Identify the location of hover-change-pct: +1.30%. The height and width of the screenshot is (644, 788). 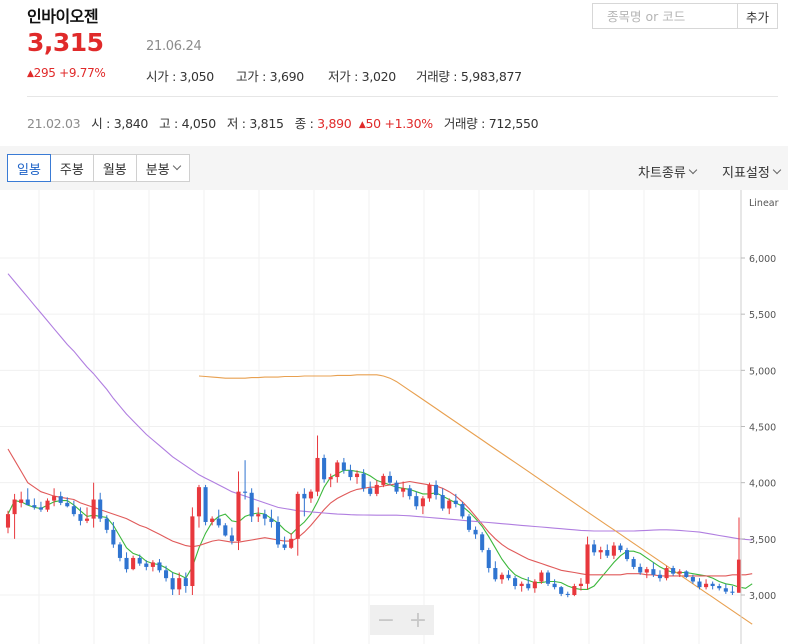
(408, 123).